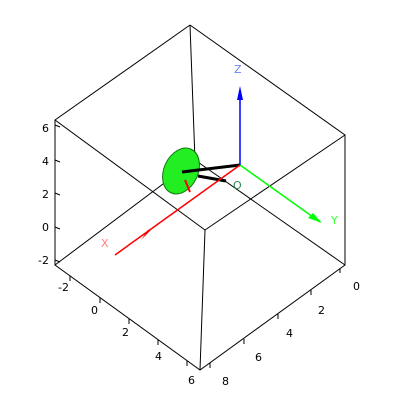  I want to click on left-depth-tick-labels: -2 0 2 4 6, so click(126, 334).